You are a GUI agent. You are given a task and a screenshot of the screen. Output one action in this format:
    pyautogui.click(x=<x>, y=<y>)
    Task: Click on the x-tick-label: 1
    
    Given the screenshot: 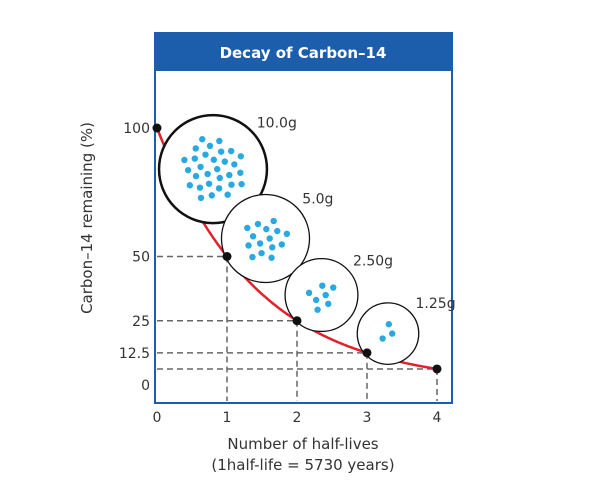 What is the action you would take?
    pyautogui.click(x=227, y=418)
    